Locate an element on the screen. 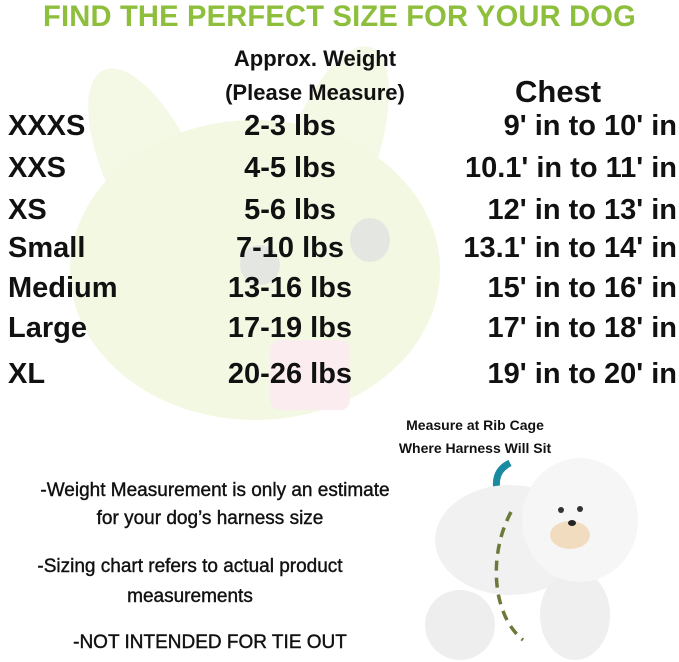 The height and width of the screenshot is (662, 679). row-weight: 17-19 lbs is located at coordinates (290, 328).